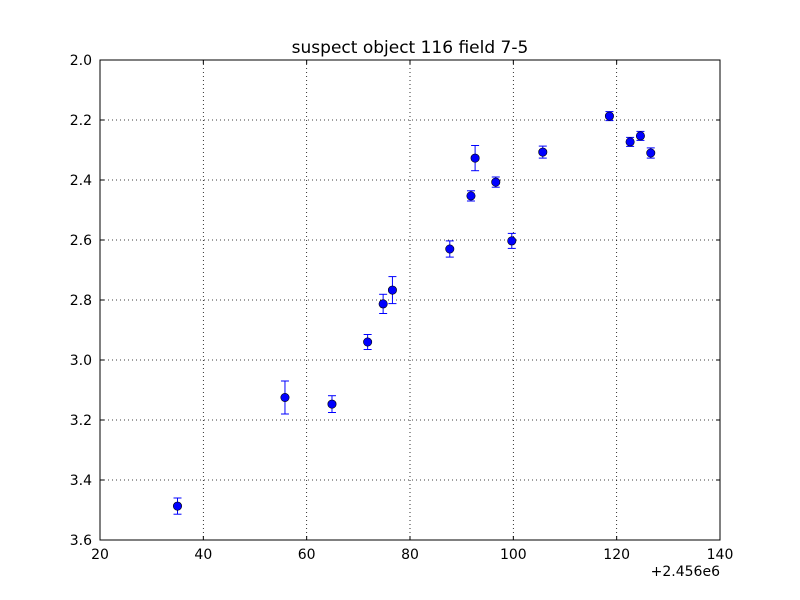 The height and width of the screenshot is (600, 800). What do you see at coordinates (513, 555) in the screenshot?
I see `x-tick-label: 100` at bounding box center [513, 555].